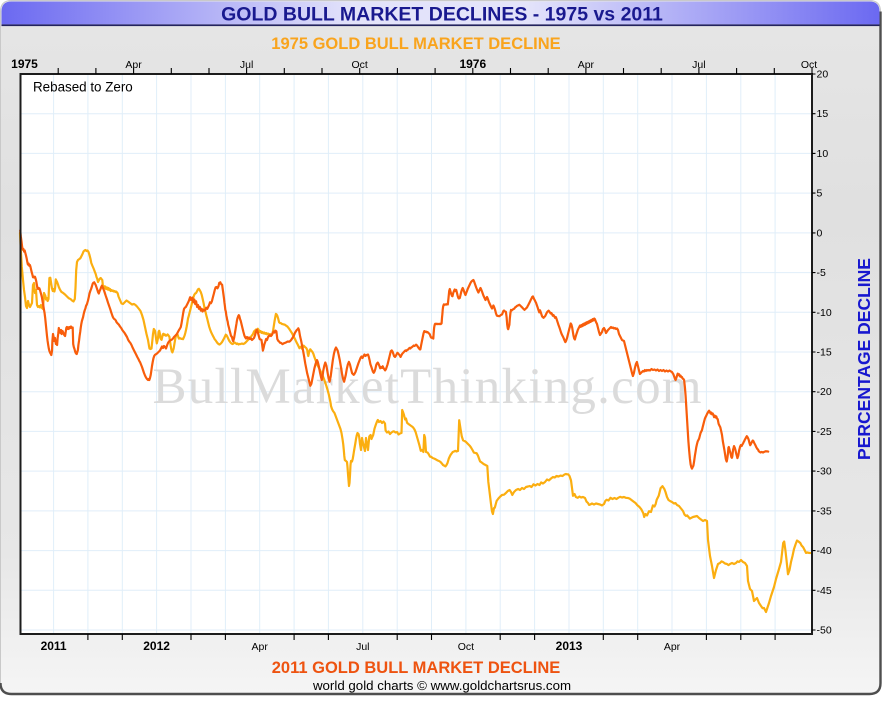 The height and width of the screenshot is (701, 883). What do you see at coordinates (427, 387) in the screenshot?
I see `svg-text: BullMarketThinking.com` at bounding box center [427, 387].